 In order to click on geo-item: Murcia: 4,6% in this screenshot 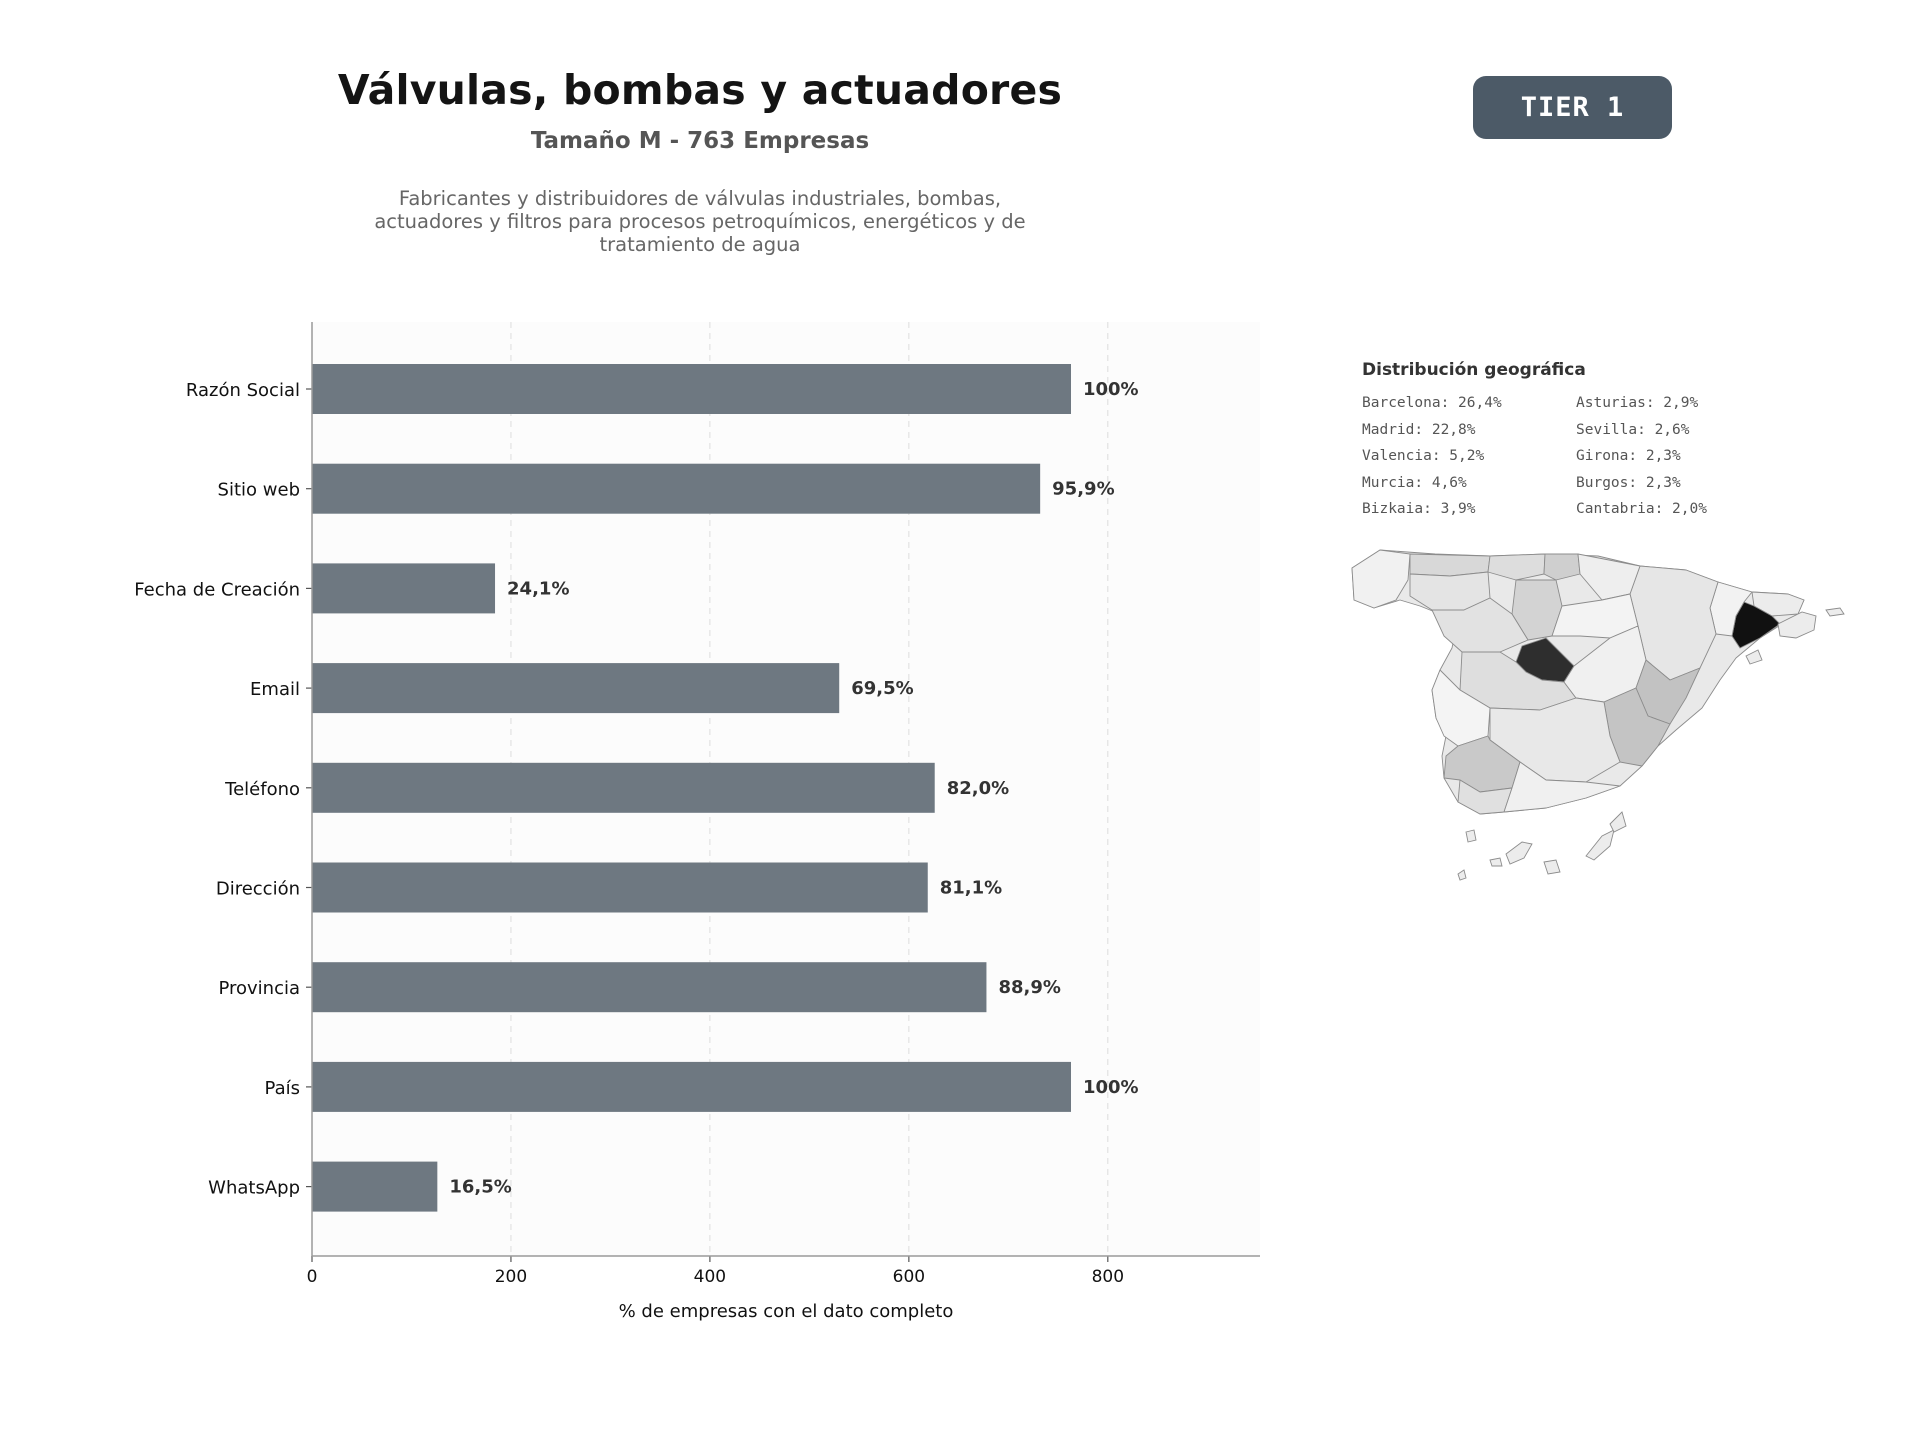, I will do `click(1414, 482)`.